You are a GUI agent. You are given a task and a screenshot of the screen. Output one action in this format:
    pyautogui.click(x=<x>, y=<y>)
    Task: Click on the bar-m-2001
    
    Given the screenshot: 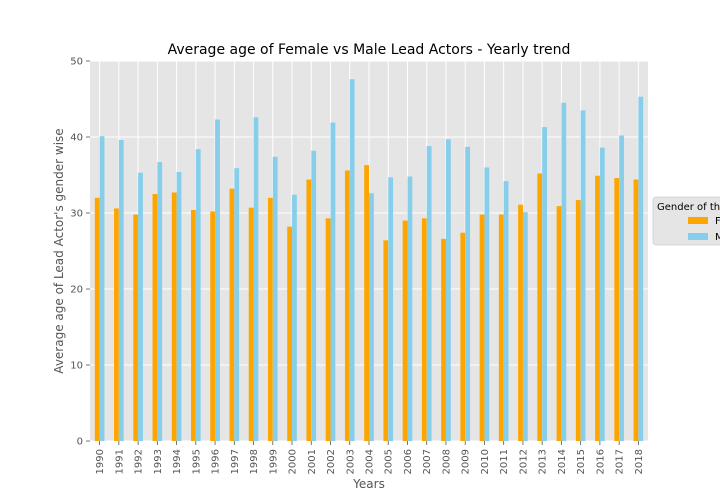 What is the action you would take?
    pyautogui.click(x=314, y=295)
    